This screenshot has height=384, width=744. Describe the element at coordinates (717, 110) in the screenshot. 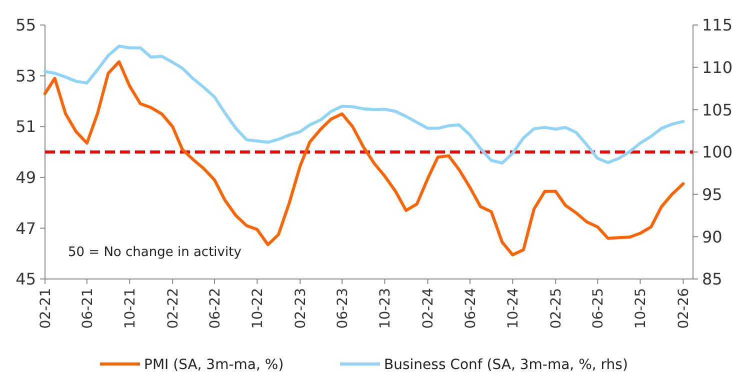

I see `y2-tick-label: 105` at that location.